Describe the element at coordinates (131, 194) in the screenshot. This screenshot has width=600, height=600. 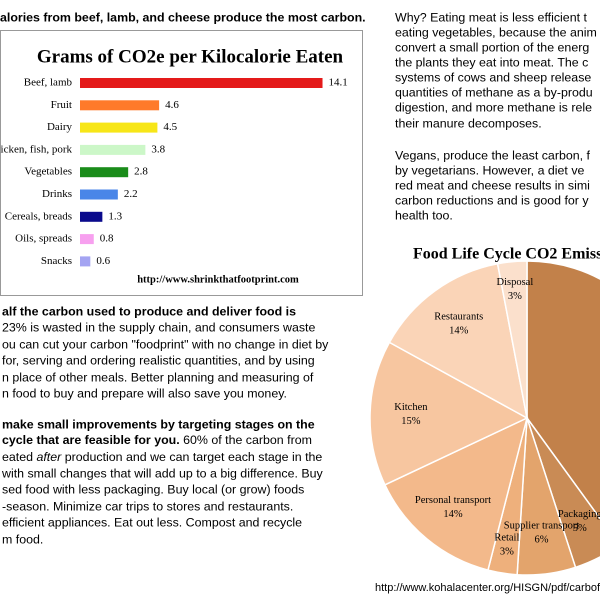
I see `value-label: 2.2` at that location.